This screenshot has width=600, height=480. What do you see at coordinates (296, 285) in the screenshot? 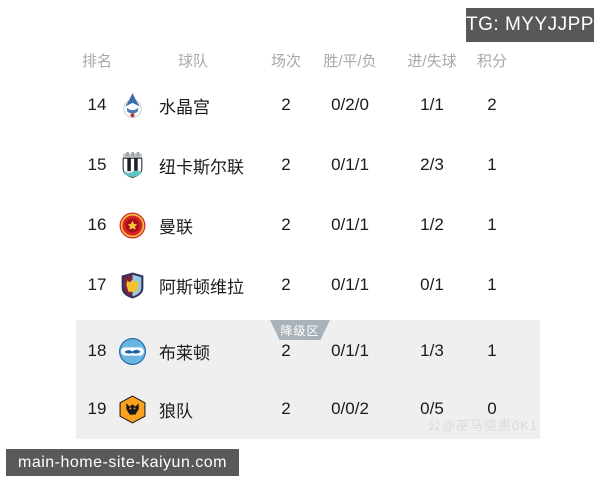
I see `table-row: 17 阿斯顿维拉 2 0/1/1 0/1 1` at bounding box center [296, 285].